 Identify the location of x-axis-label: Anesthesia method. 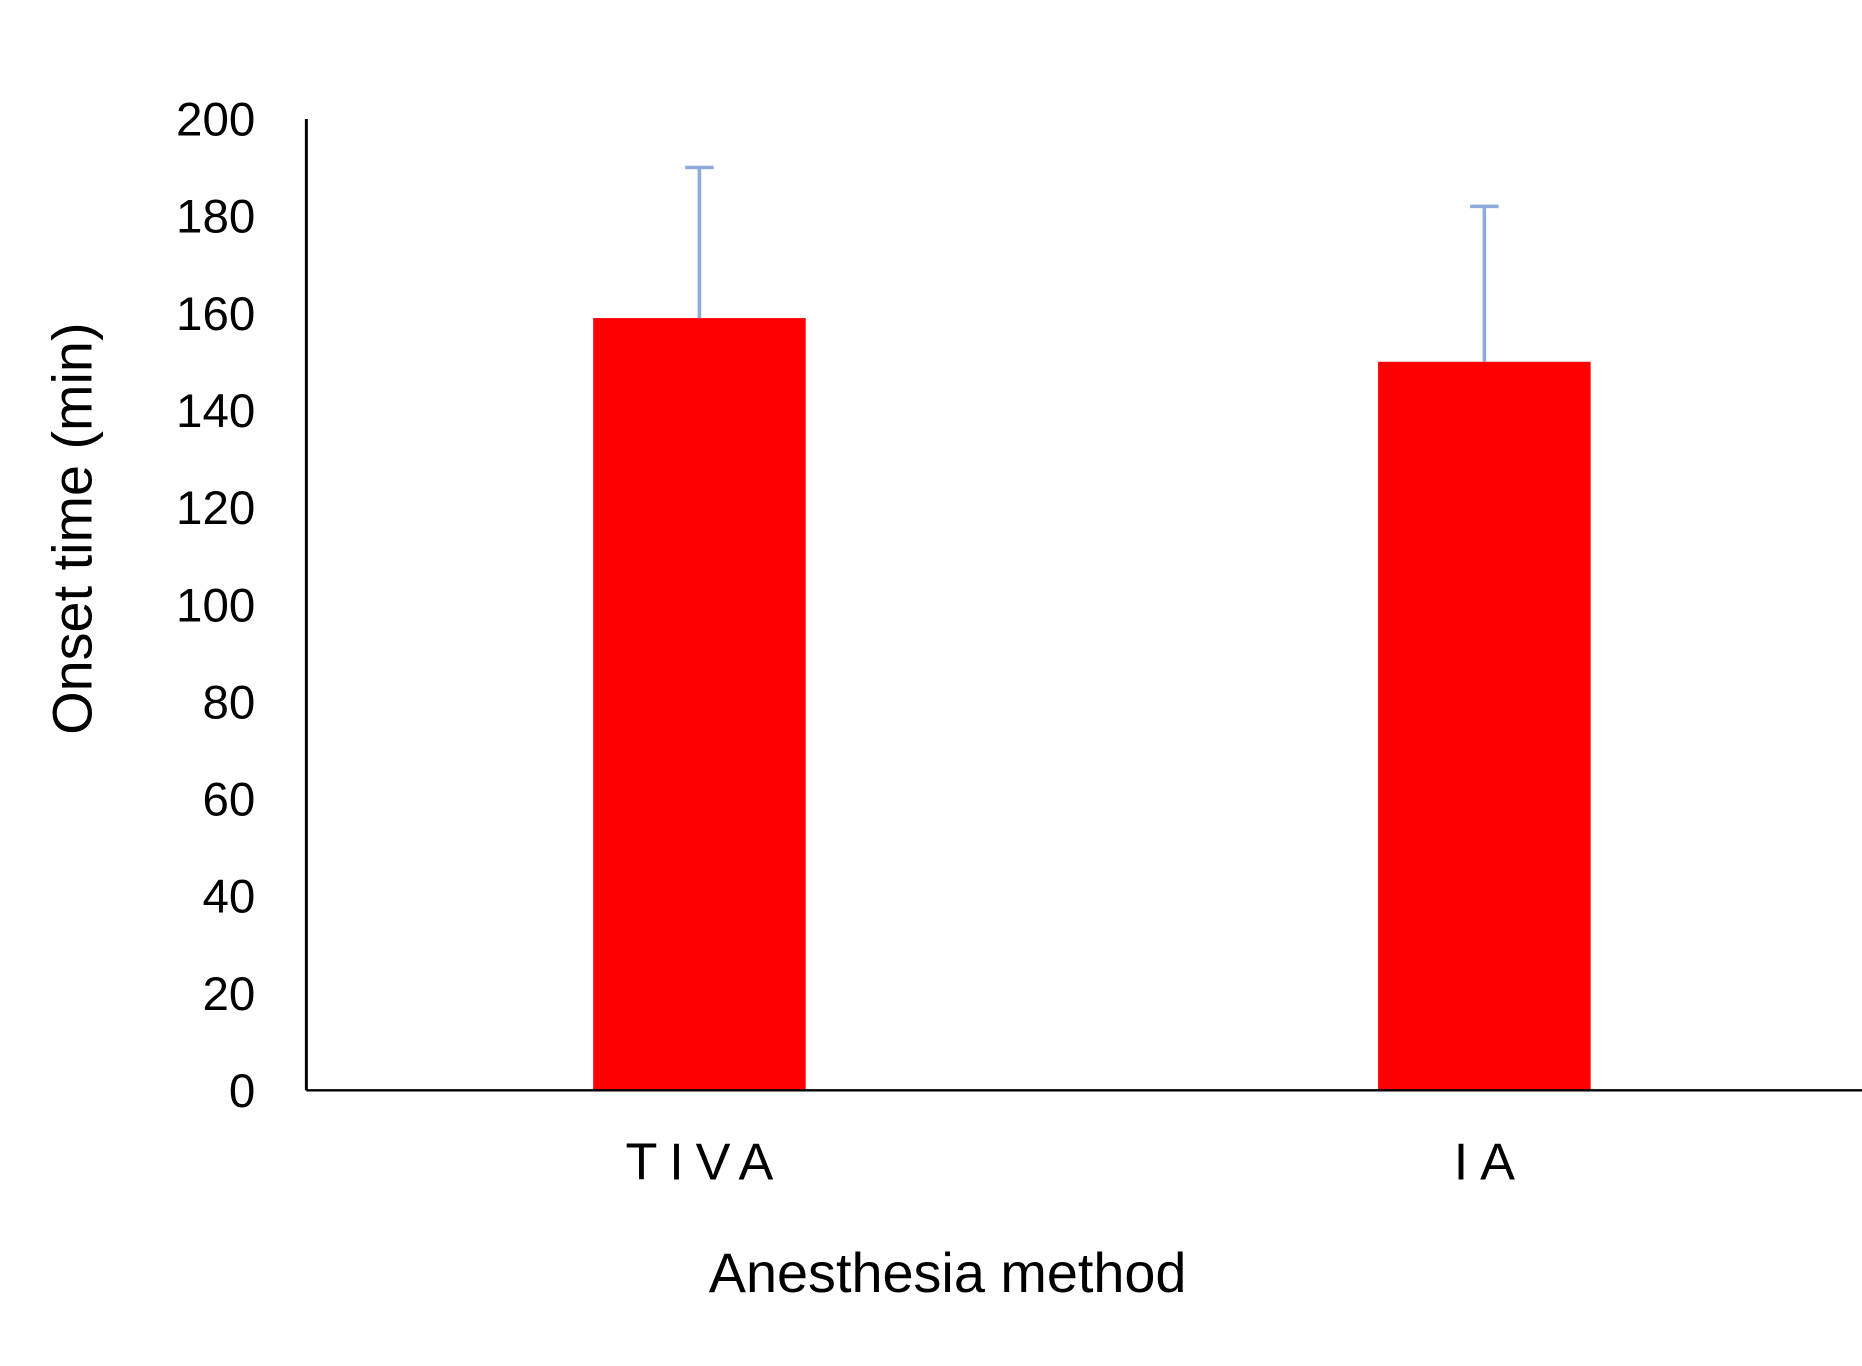
(948, 1272).